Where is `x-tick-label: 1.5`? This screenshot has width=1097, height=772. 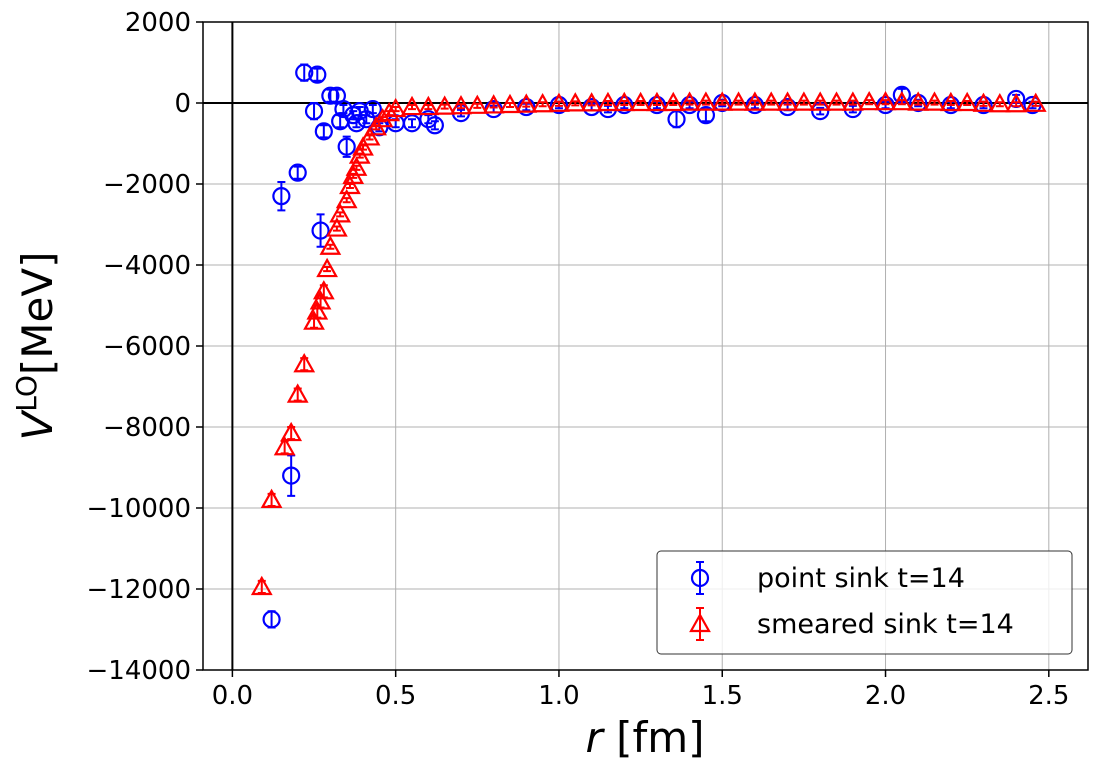 x-tick-label: 1.5 is located at coordinates (722, 696).